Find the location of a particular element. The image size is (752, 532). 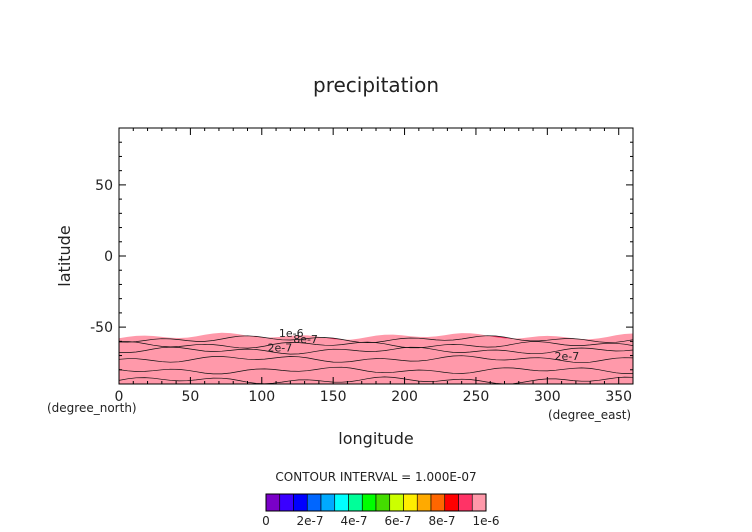

y-axis-label: latitude is located at coordinates (64, 255).